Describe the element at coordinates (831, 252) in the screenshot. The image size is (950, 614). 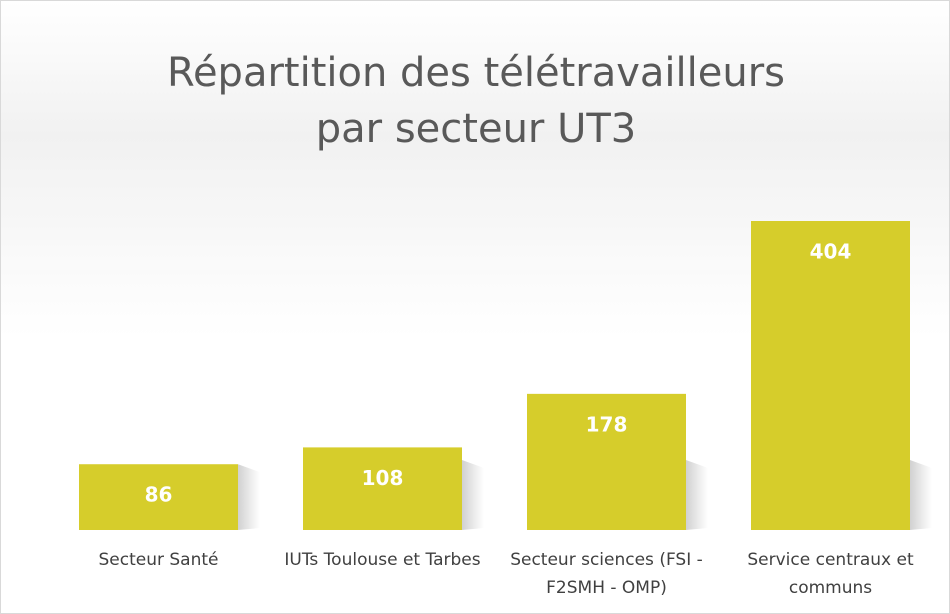
I see `value-label: 404` at that location.